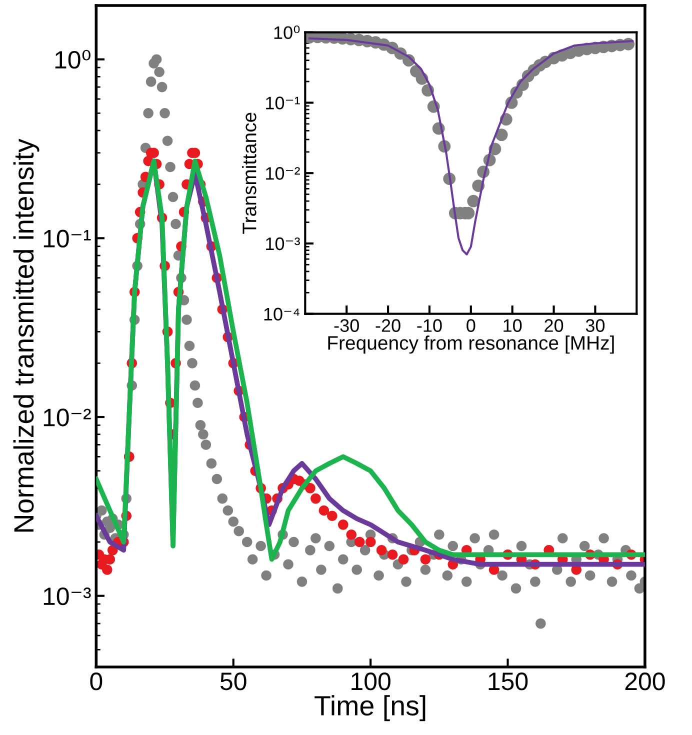 The image size is (692, 735). What do you see at coordinates (282, 314) in the screenshot?
I see `y-tick-label: 10⁻⁴` at bounding box center [282, 314].